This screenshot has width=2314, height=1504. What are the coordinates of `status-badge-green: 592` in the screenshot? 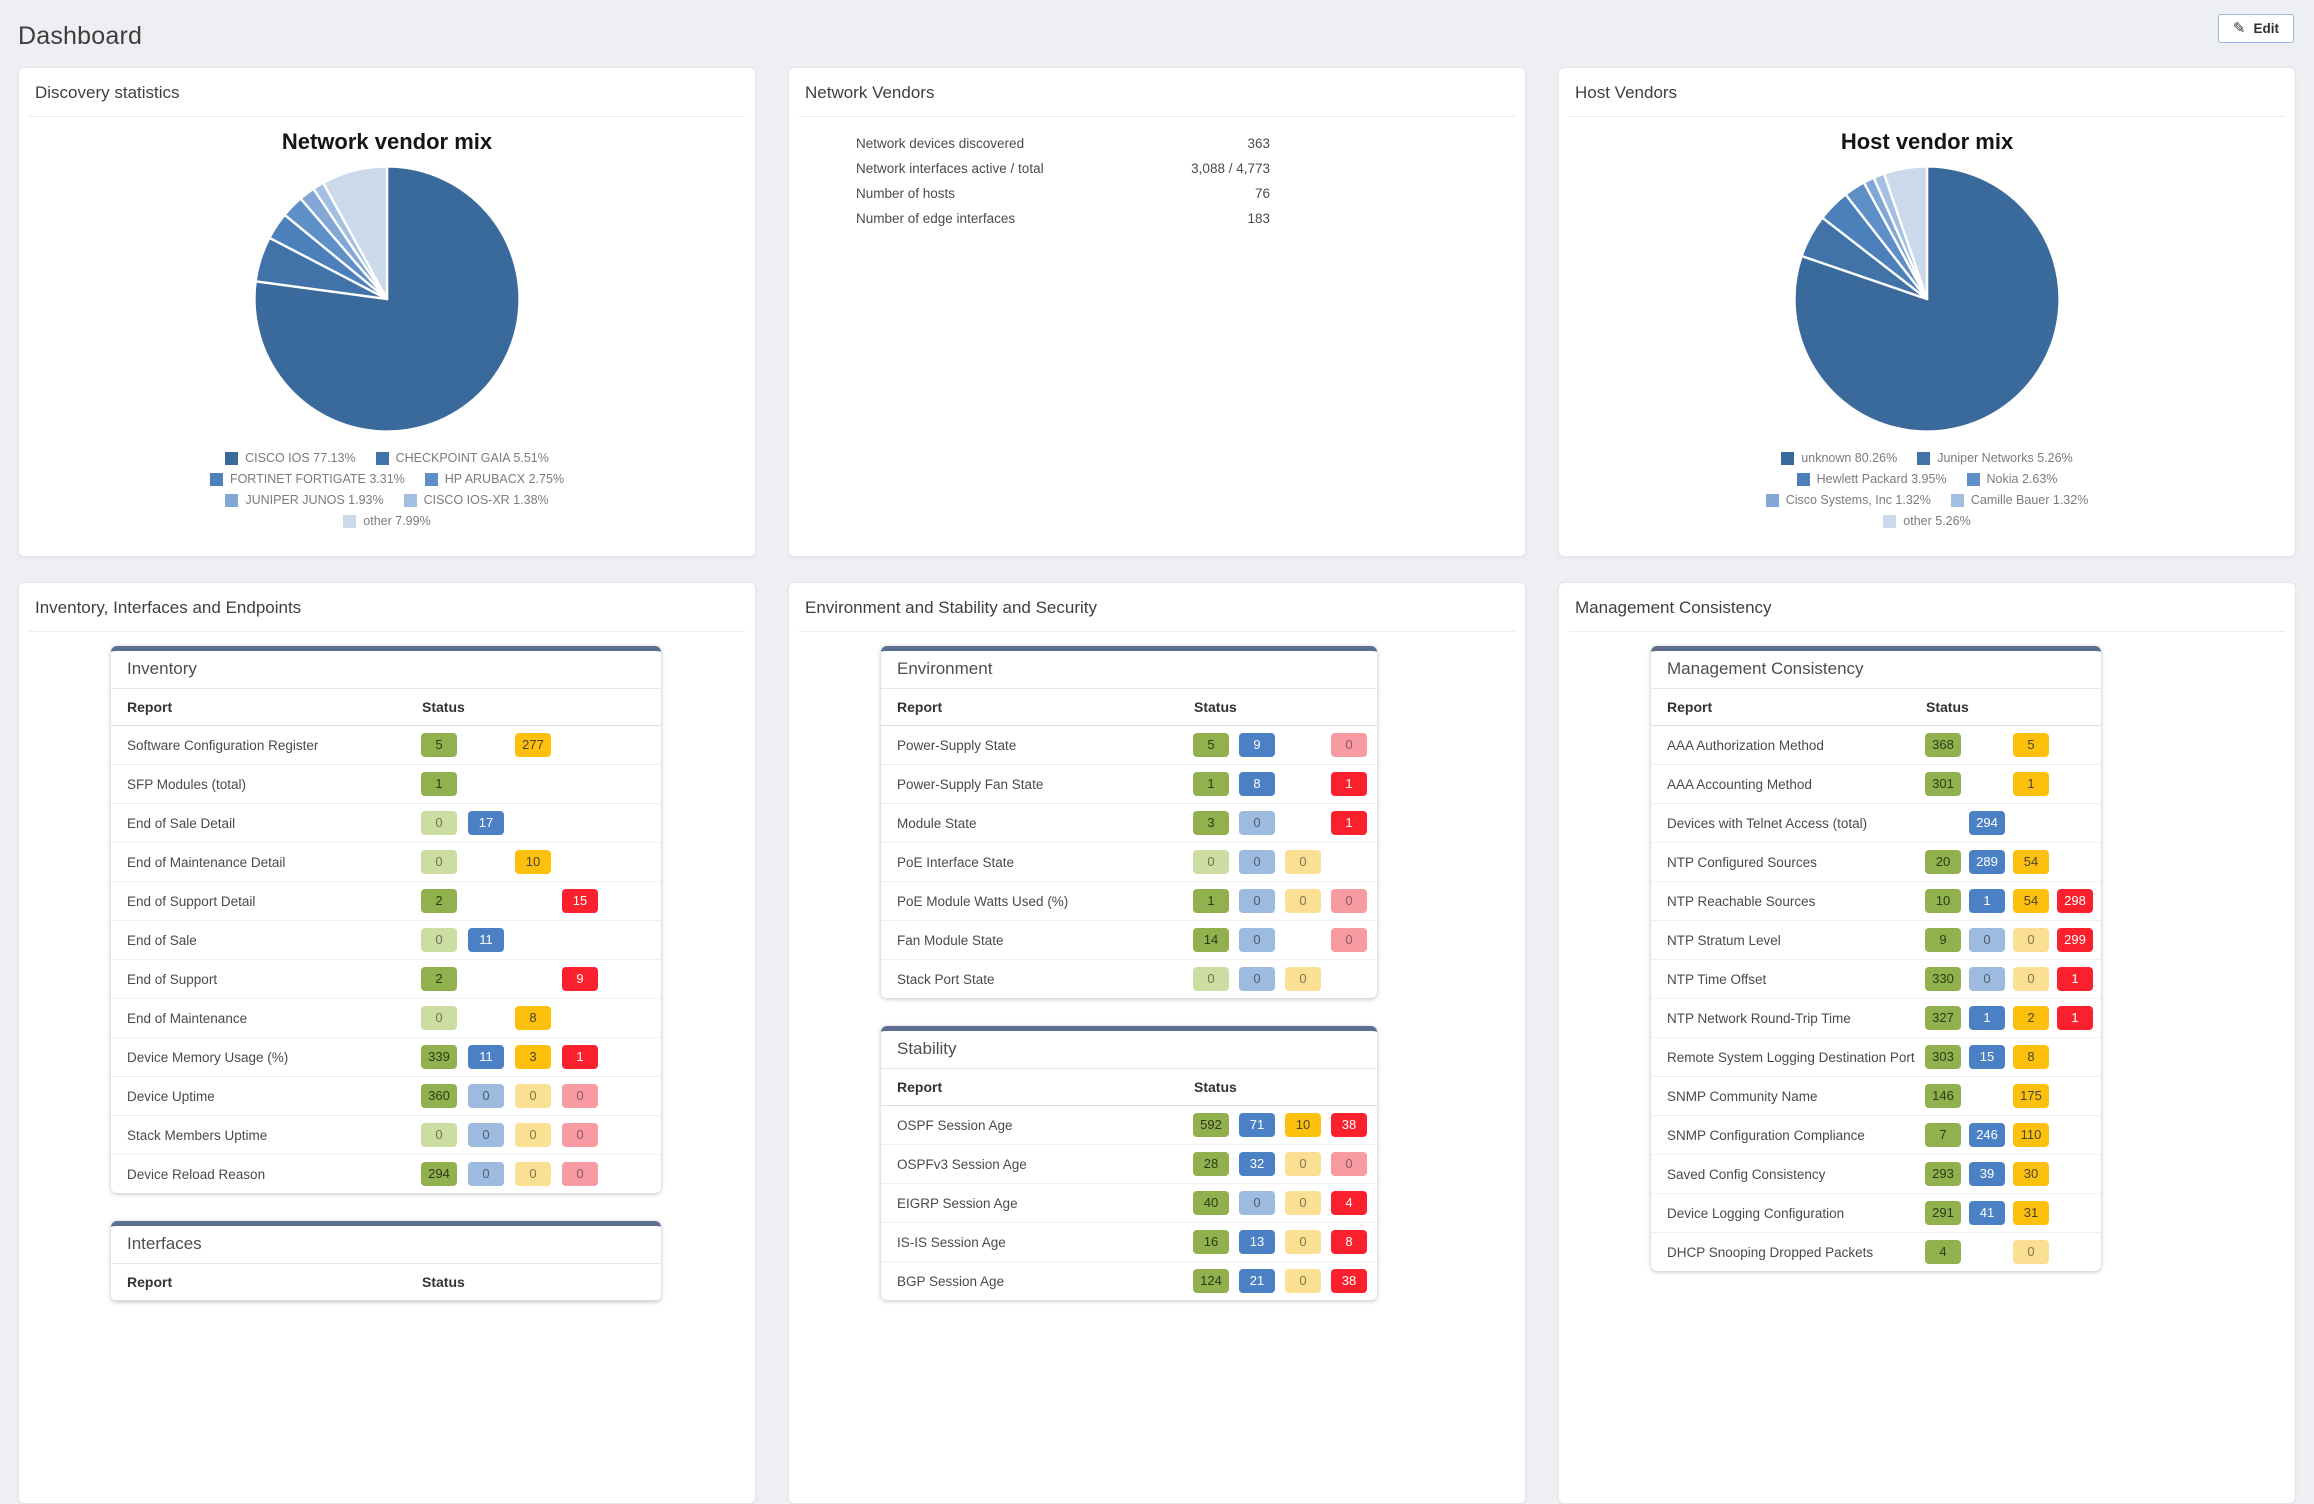 It's located at (1211, 1125).